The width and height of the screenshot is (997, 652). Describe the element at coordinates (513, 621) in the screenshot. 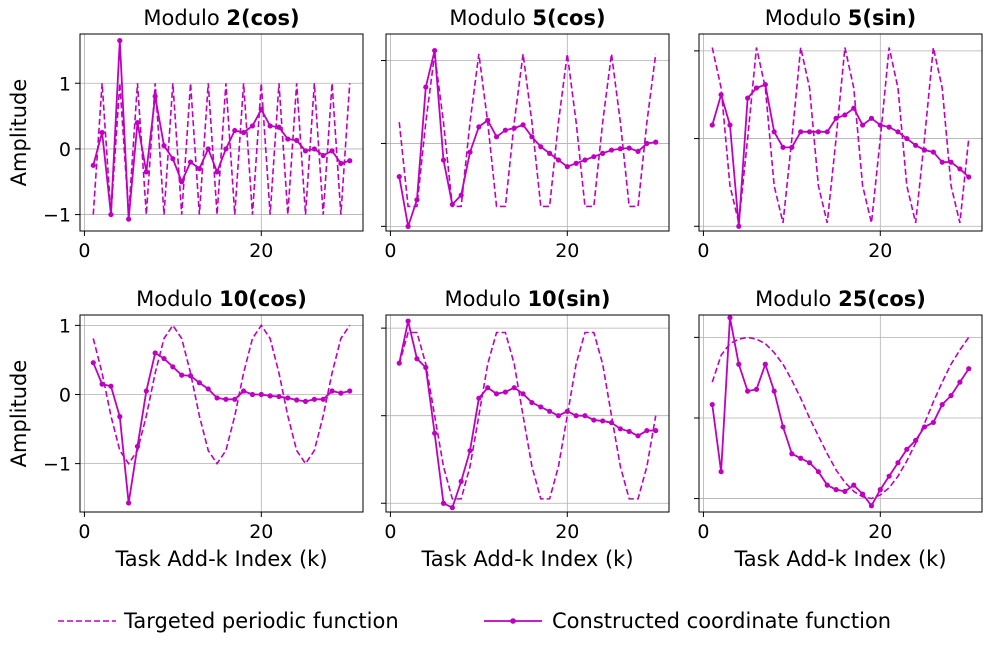

I see `legend-constructed-marker` at that location.